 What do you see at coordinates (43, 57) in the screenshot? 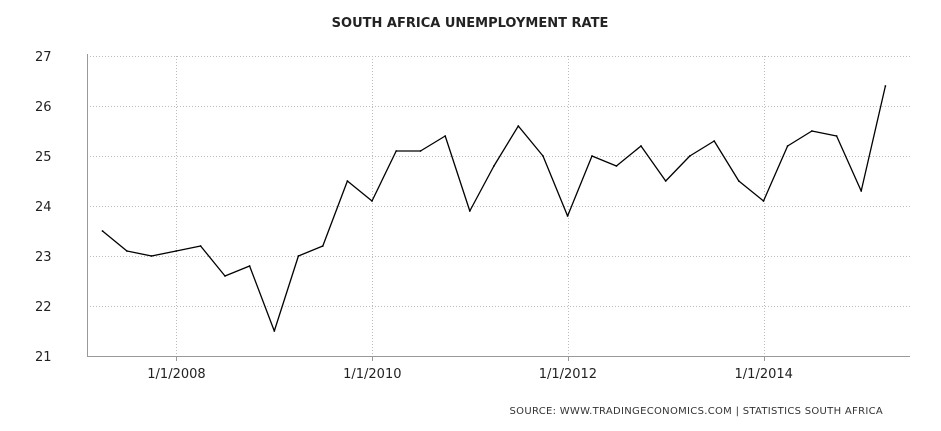
I see `y-tick-label: 27` at bounding box center [43, 57].